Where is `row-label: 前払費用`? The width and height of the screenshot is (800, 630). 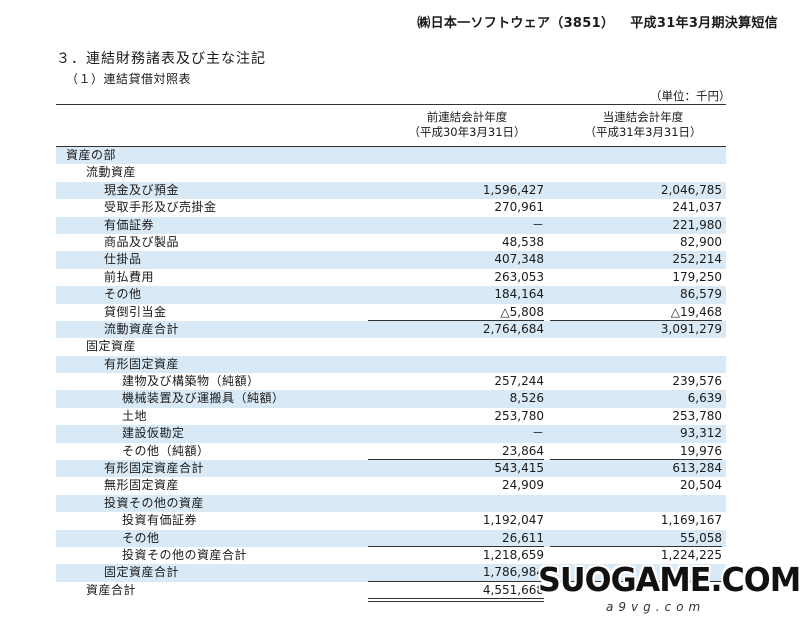 row-label: 前払費用 is located at coordinates (129, 276).